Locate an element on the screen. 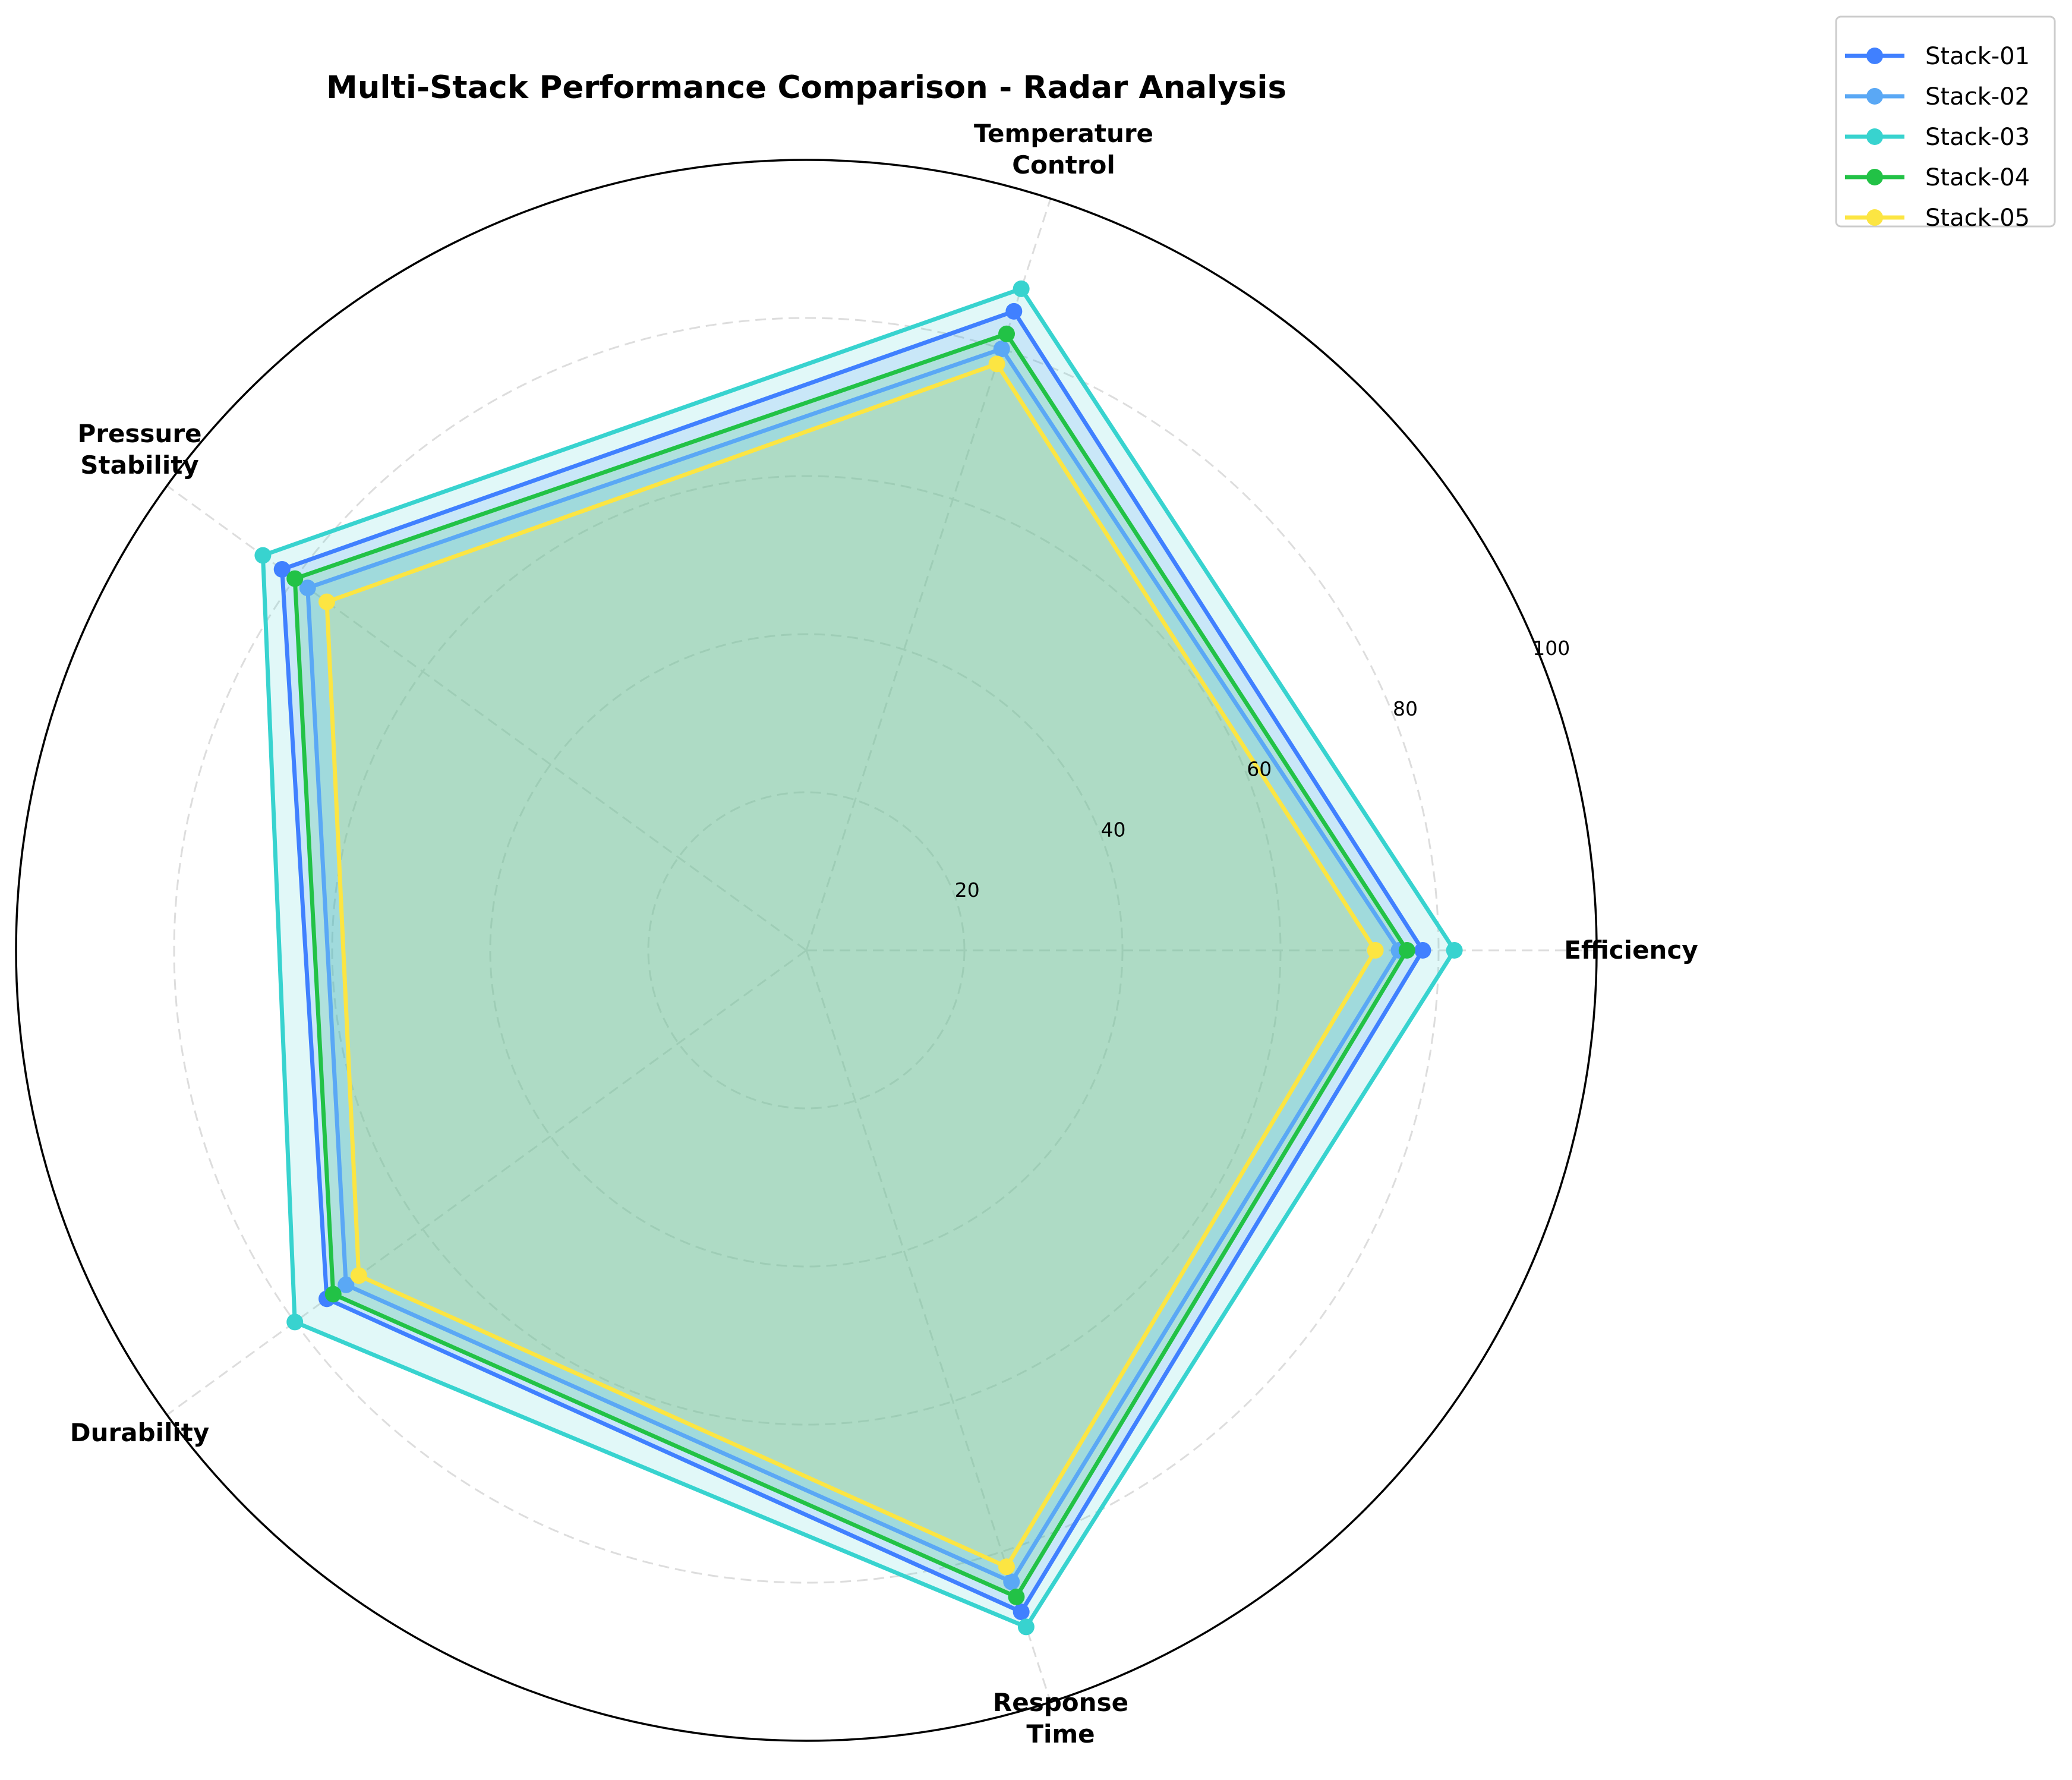 The height and width of the screenshot is (1780, 2072). legend: Stack-01 Stack-02 Stack-03 Stack-04 Stack-05 is located at coordinates (1946, 123).